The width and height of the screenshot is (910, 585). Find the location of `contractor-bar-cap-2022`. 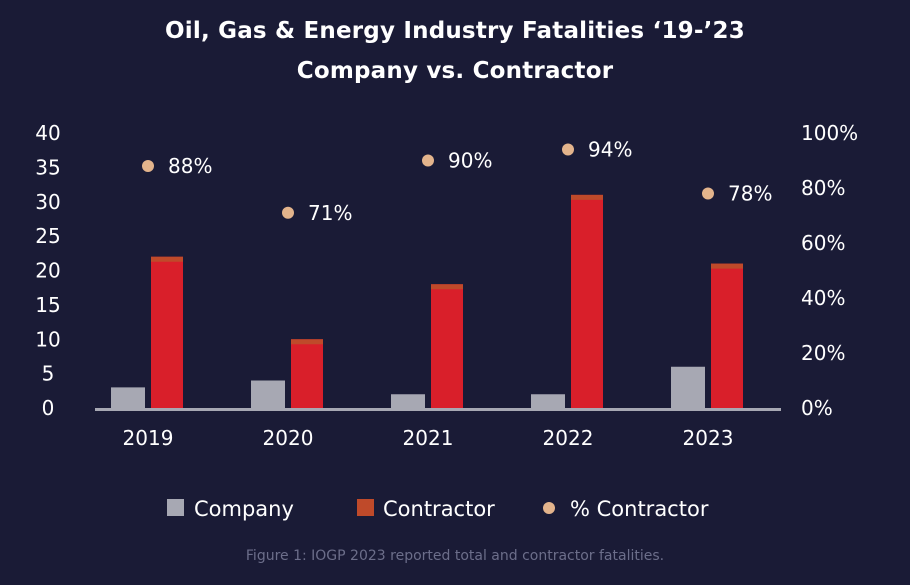

contractor-bar-cap-2022 is located at coordinates (587, 197).